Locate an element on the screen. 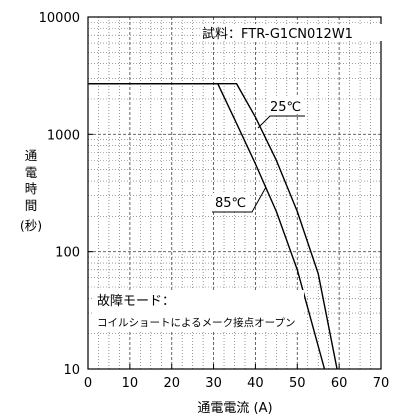  y-axis-label-char: 時 is located at coordinates (31, 188).